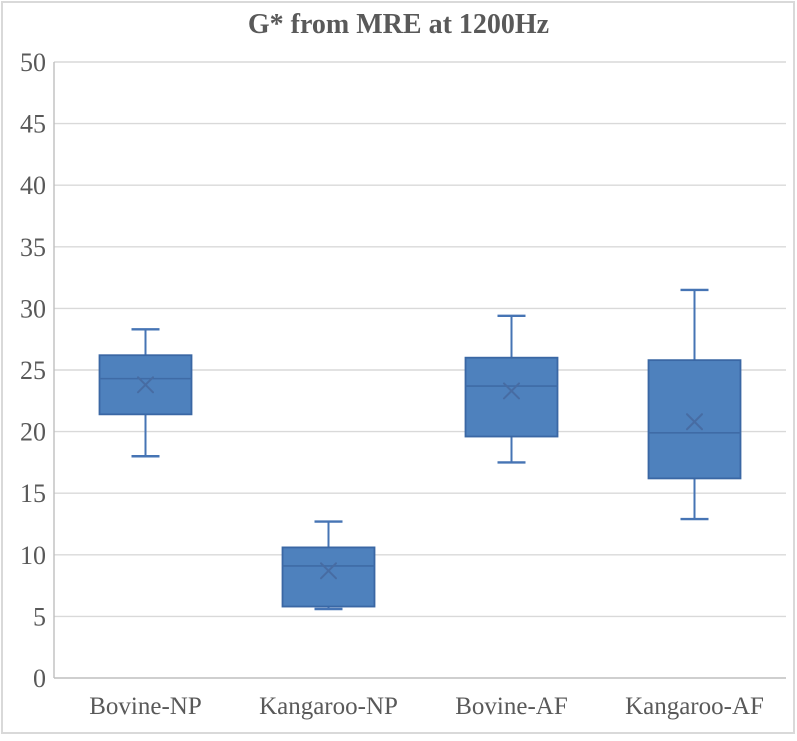  Describe the element at coordinates (39, 678) in the screenshot. I see `y-axis-tick-label: 0` at that location.